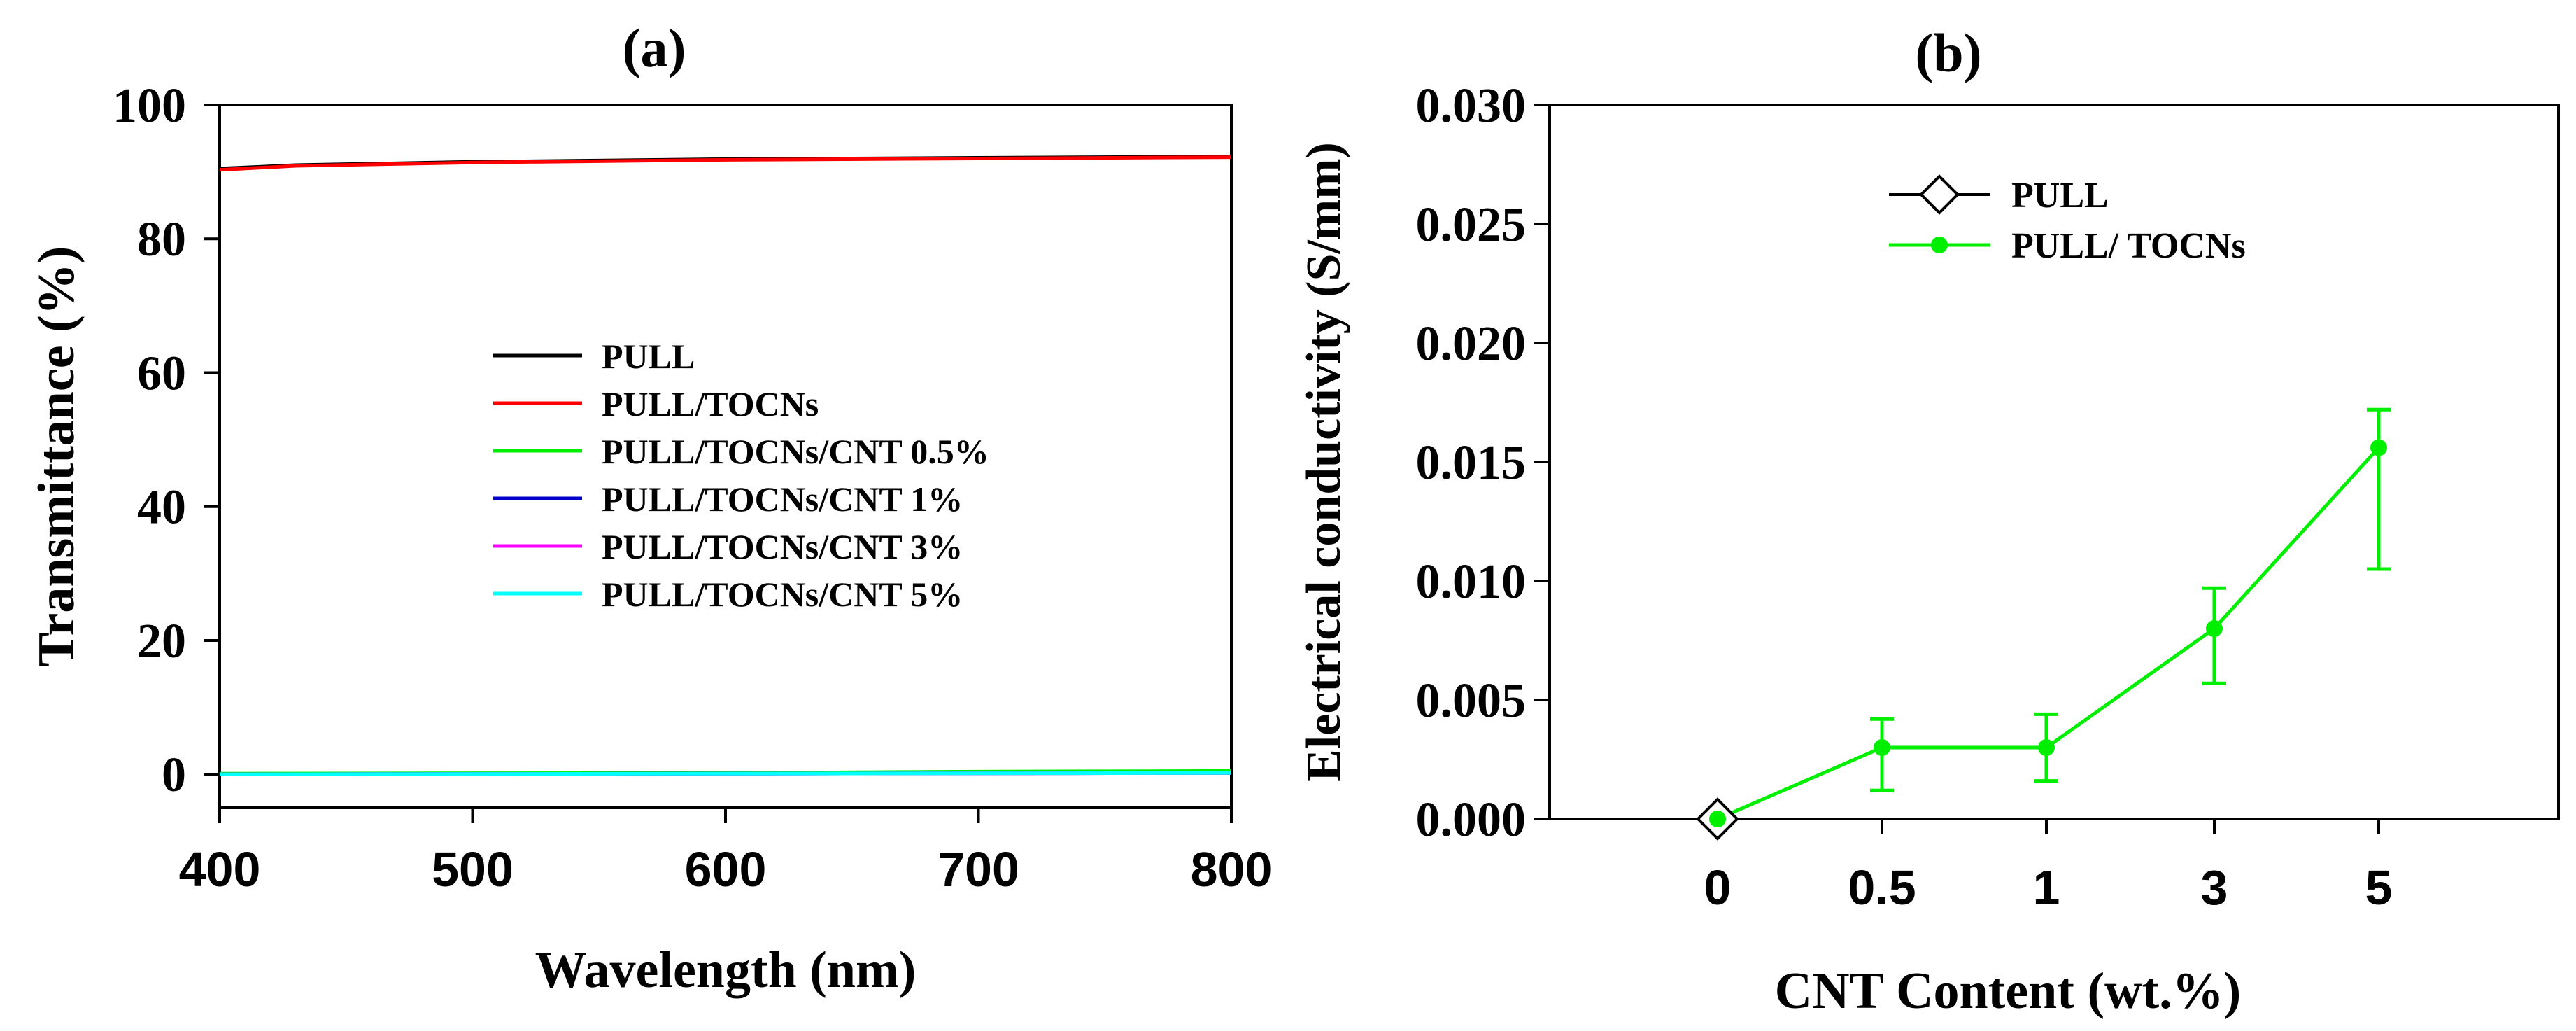  Describe the element at coordinates (2060, 196) in the screenshot. I see `panel-b-legend-label-pull: PULL` at that location.